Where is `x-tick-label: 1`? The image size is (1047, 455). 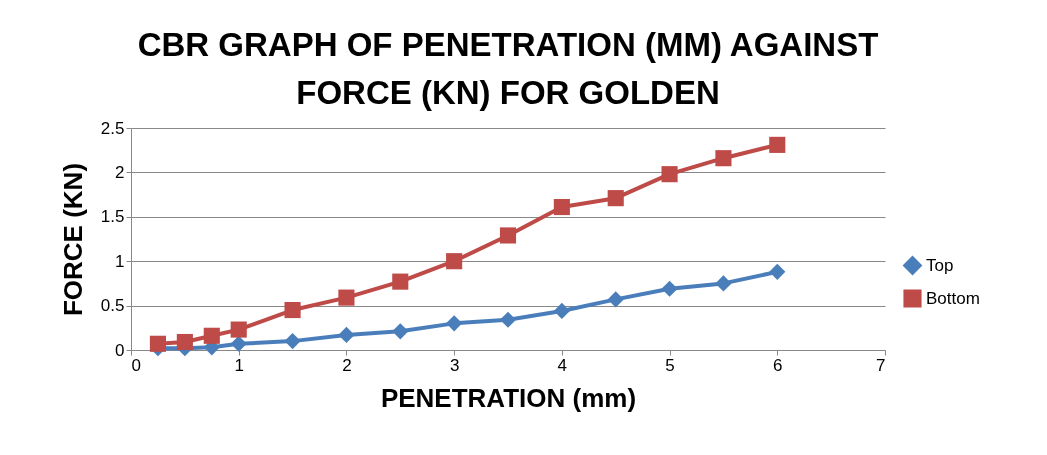 x-tick-label: 1 is located at coordinates (239, 365).